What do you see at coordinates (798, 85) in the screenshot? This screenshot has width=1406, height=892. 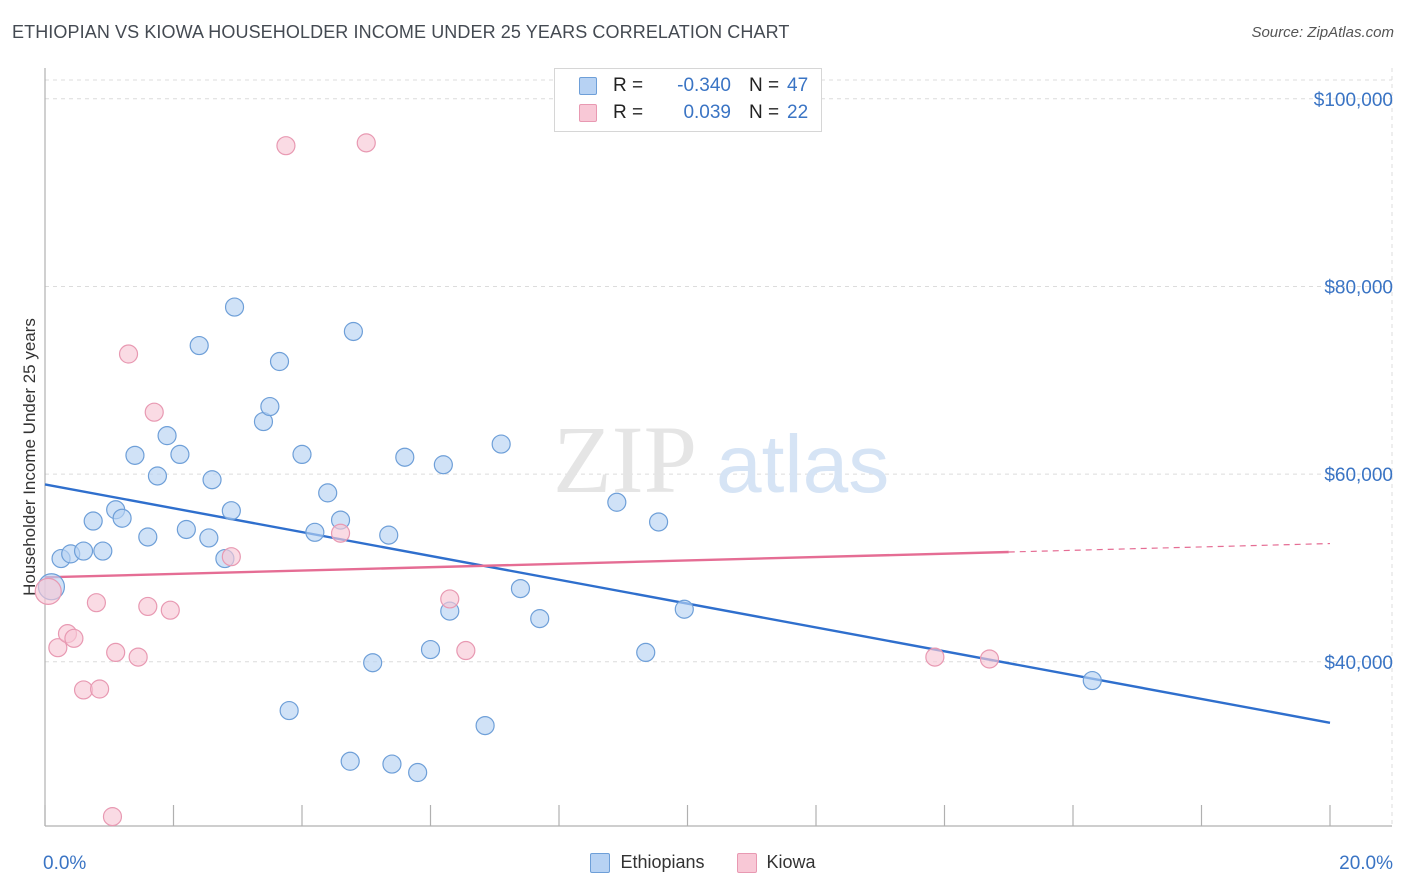 I see `legend-n-value: 47` at bounding box center [798, 85].